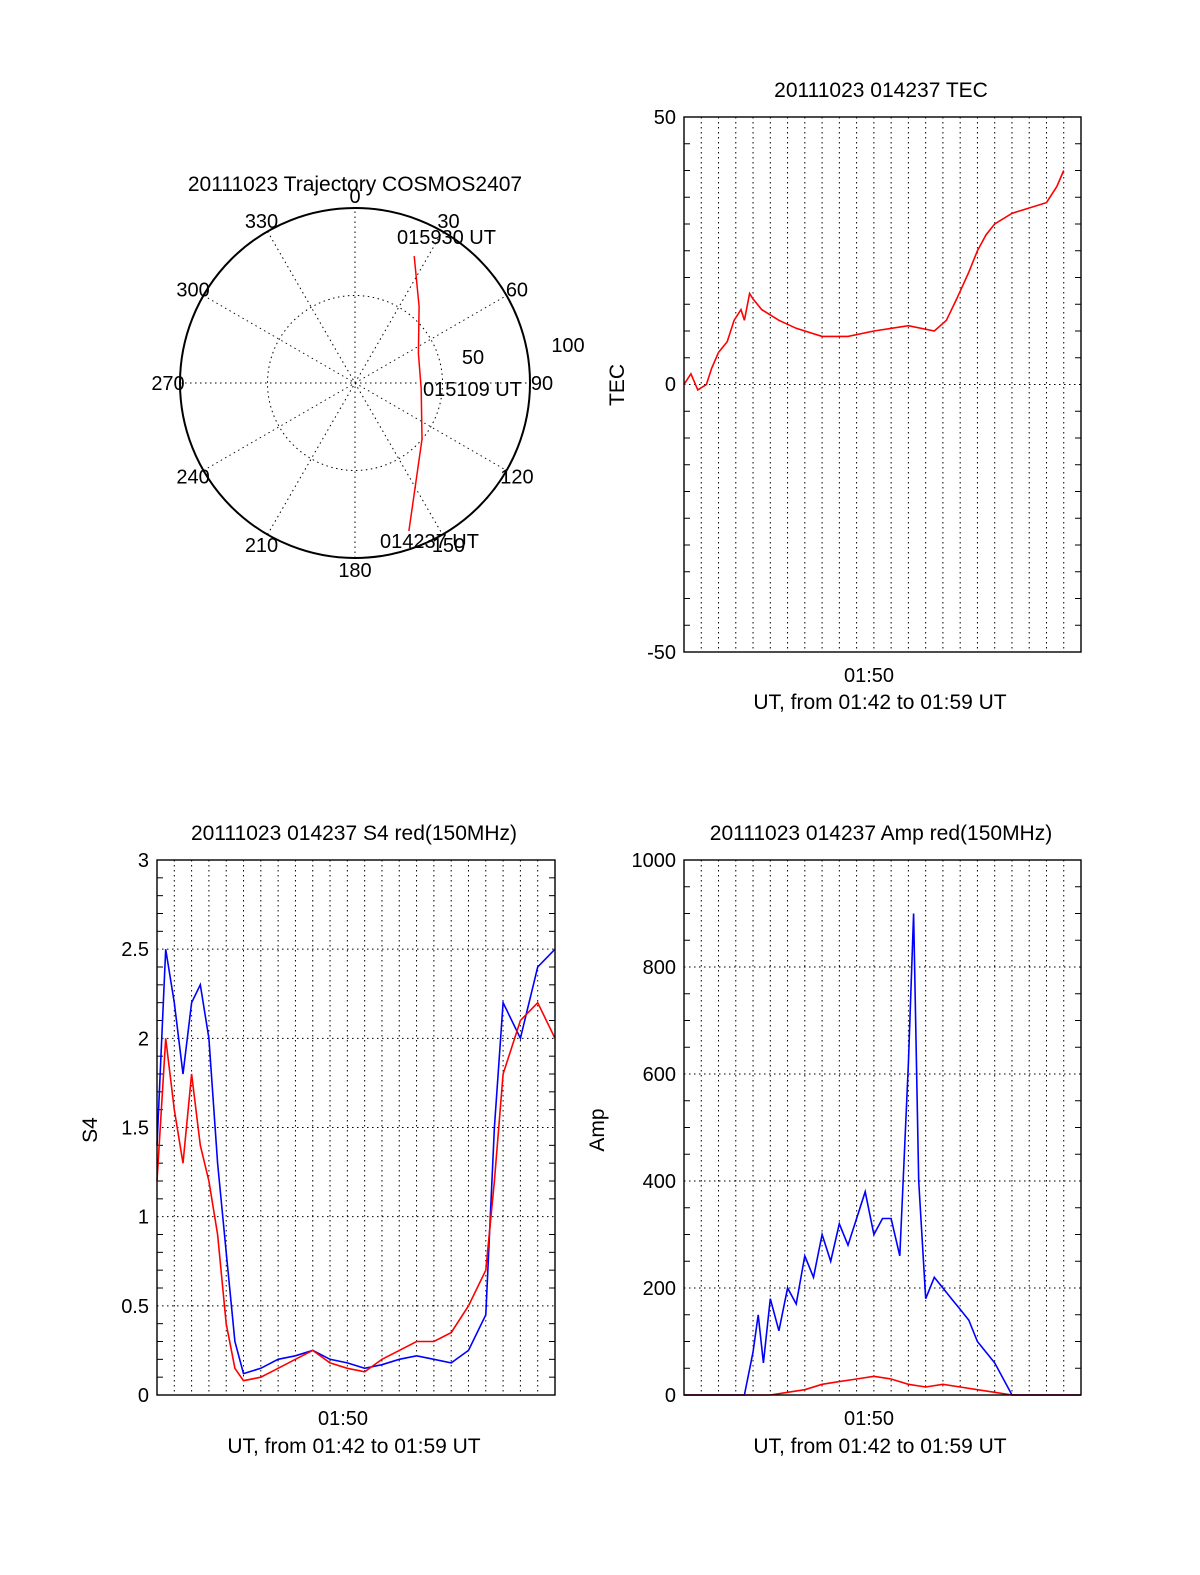  I want to click on polar-angle-label-90: 90, so click(542, 384).